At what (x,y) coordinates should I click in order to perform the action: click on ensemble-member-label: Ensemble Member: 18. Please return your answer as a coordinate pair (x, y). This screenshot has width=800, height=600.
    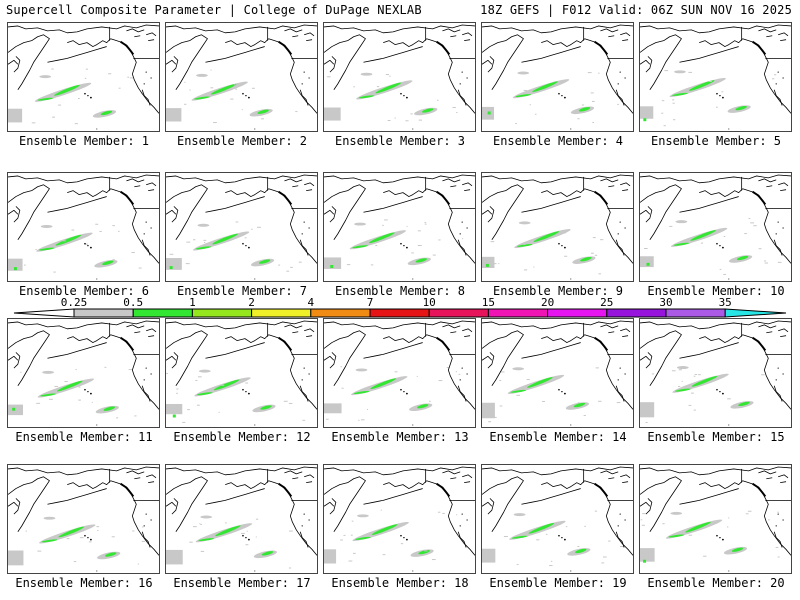
    Looking at the image, I should click on (400, 583).